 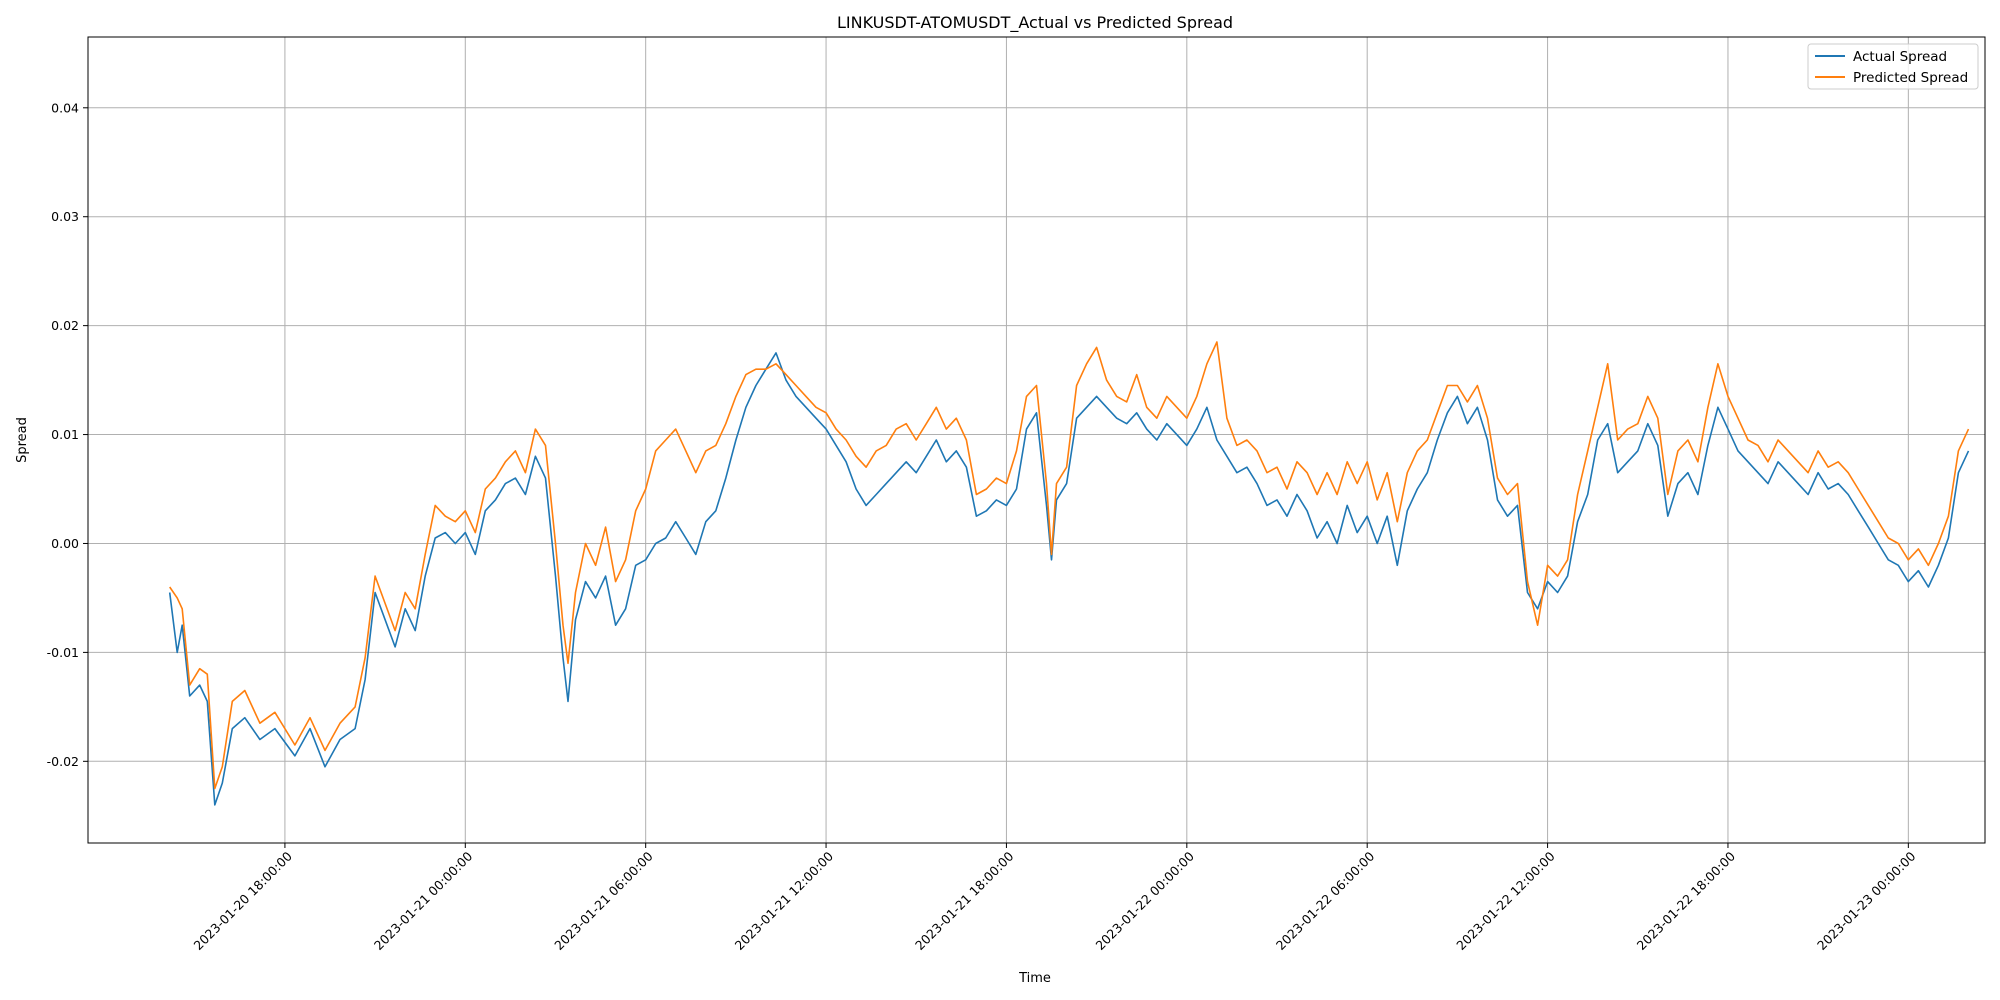 I want to click on y-tick-label: 0.00, so click(x=65, y=543).